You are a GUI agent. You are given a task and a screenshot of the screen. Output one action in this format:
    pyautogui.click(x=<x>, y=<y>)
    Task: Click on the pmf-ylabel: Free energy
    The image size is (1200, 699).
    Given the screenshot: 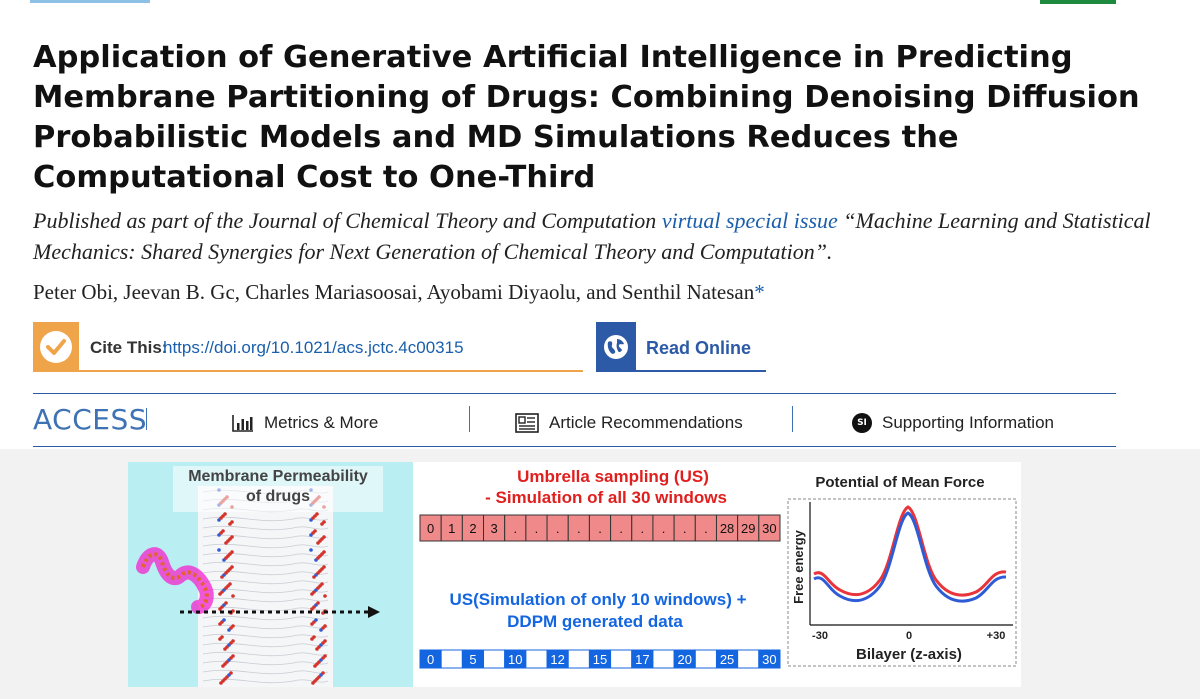 What is the action you would take?
    pyautogui.click(x=798, y=566)
    